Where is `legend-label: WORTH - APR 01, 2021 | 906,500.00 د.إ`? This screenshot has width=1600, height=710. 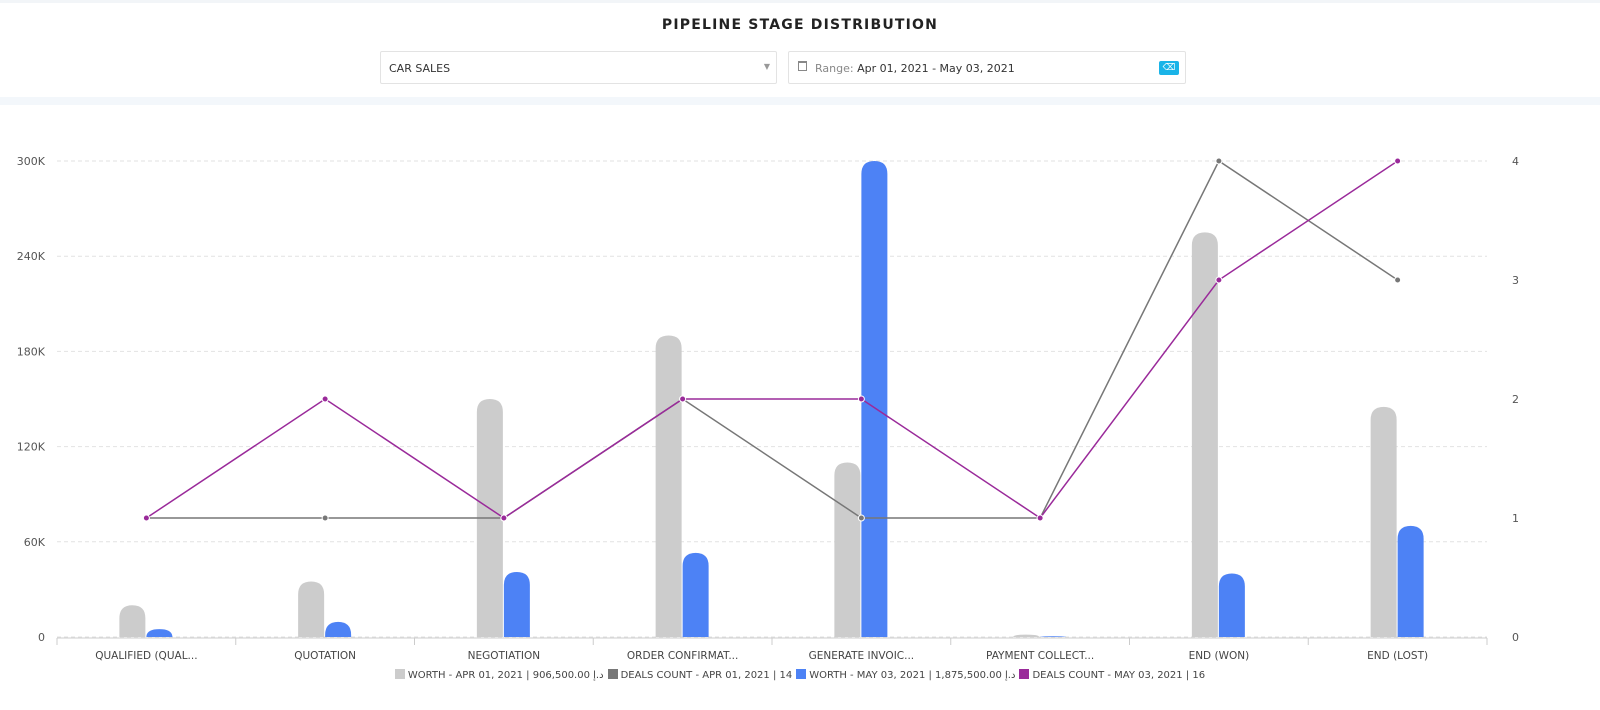
legend-label: WORTH - APR 01, 2021 | 906,500.00 د.إ is located at coordinates (505, 675).